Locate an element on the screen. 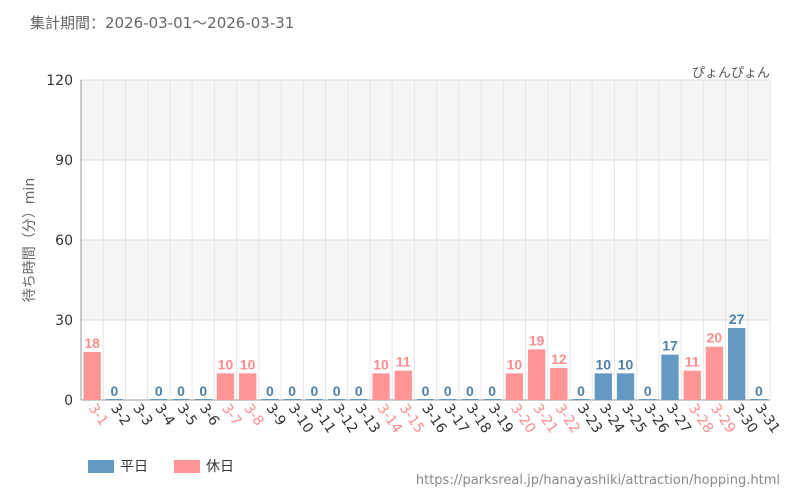  data-label-3-7: 10 is located at coordinates (226, 364).